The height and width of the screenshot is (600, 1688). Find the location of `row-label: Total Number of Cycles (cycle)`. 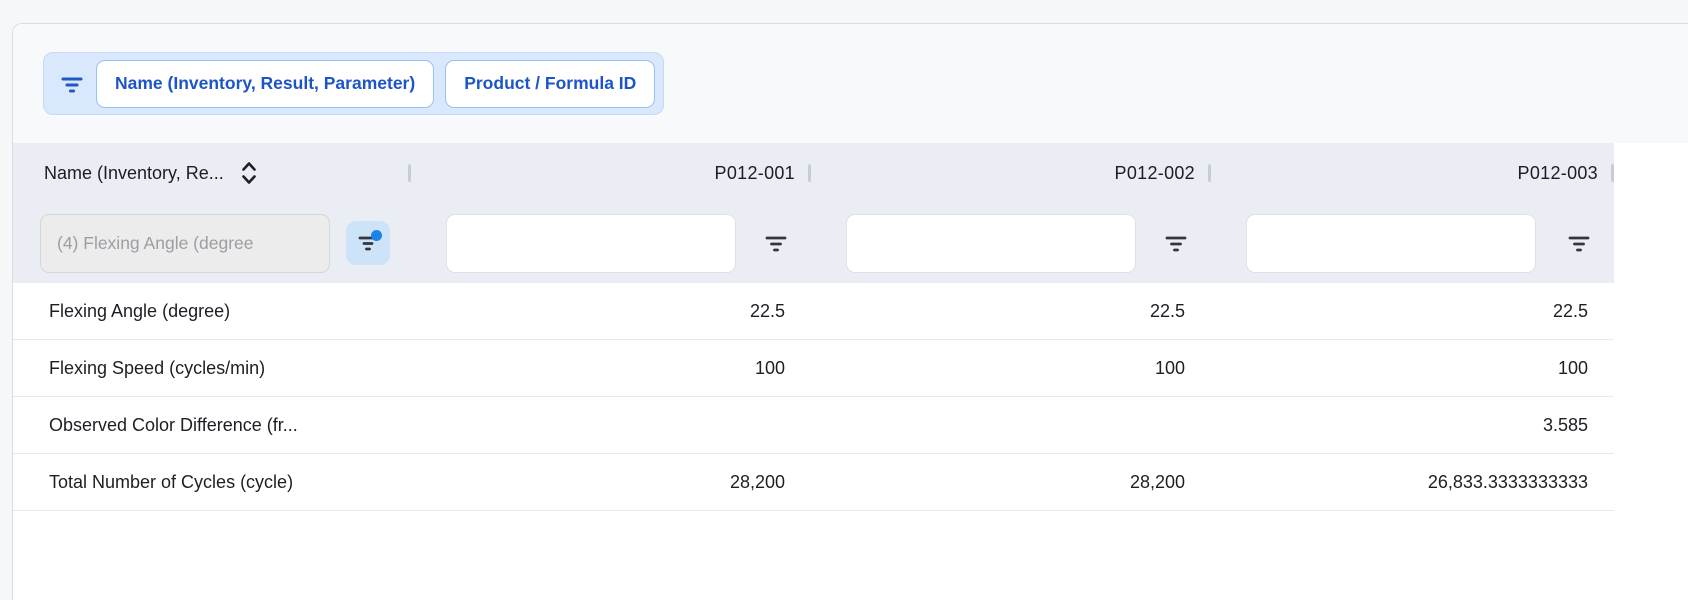

row-label: Total Number of Cycles (cycle) is located at coordinates (171, 481).